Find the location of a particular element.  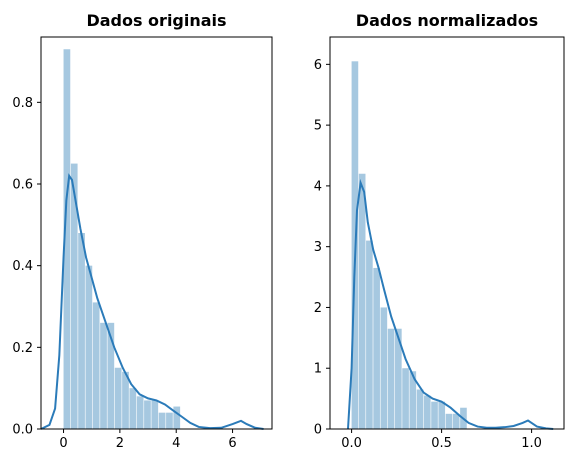

y-tick-label: 0.4 is located at coordinates (22, 266).